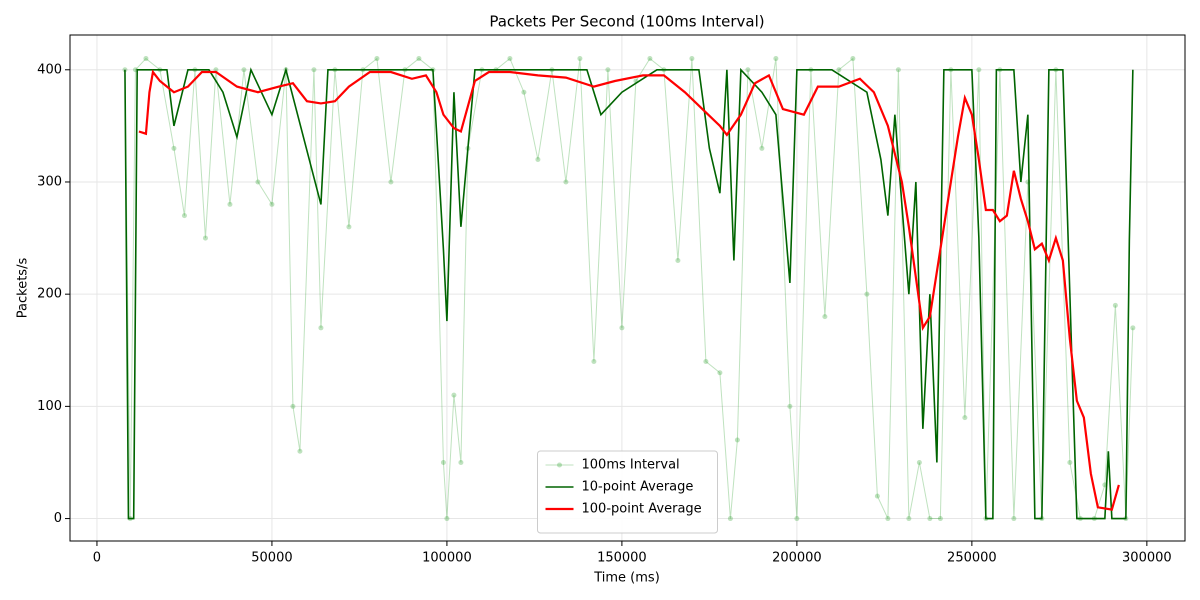 The height and width of the screenshot is (600, 1200). Describe the element at coordinates (271, 558) in the screenshot. I see `x-tick-label: 50000` at that location.